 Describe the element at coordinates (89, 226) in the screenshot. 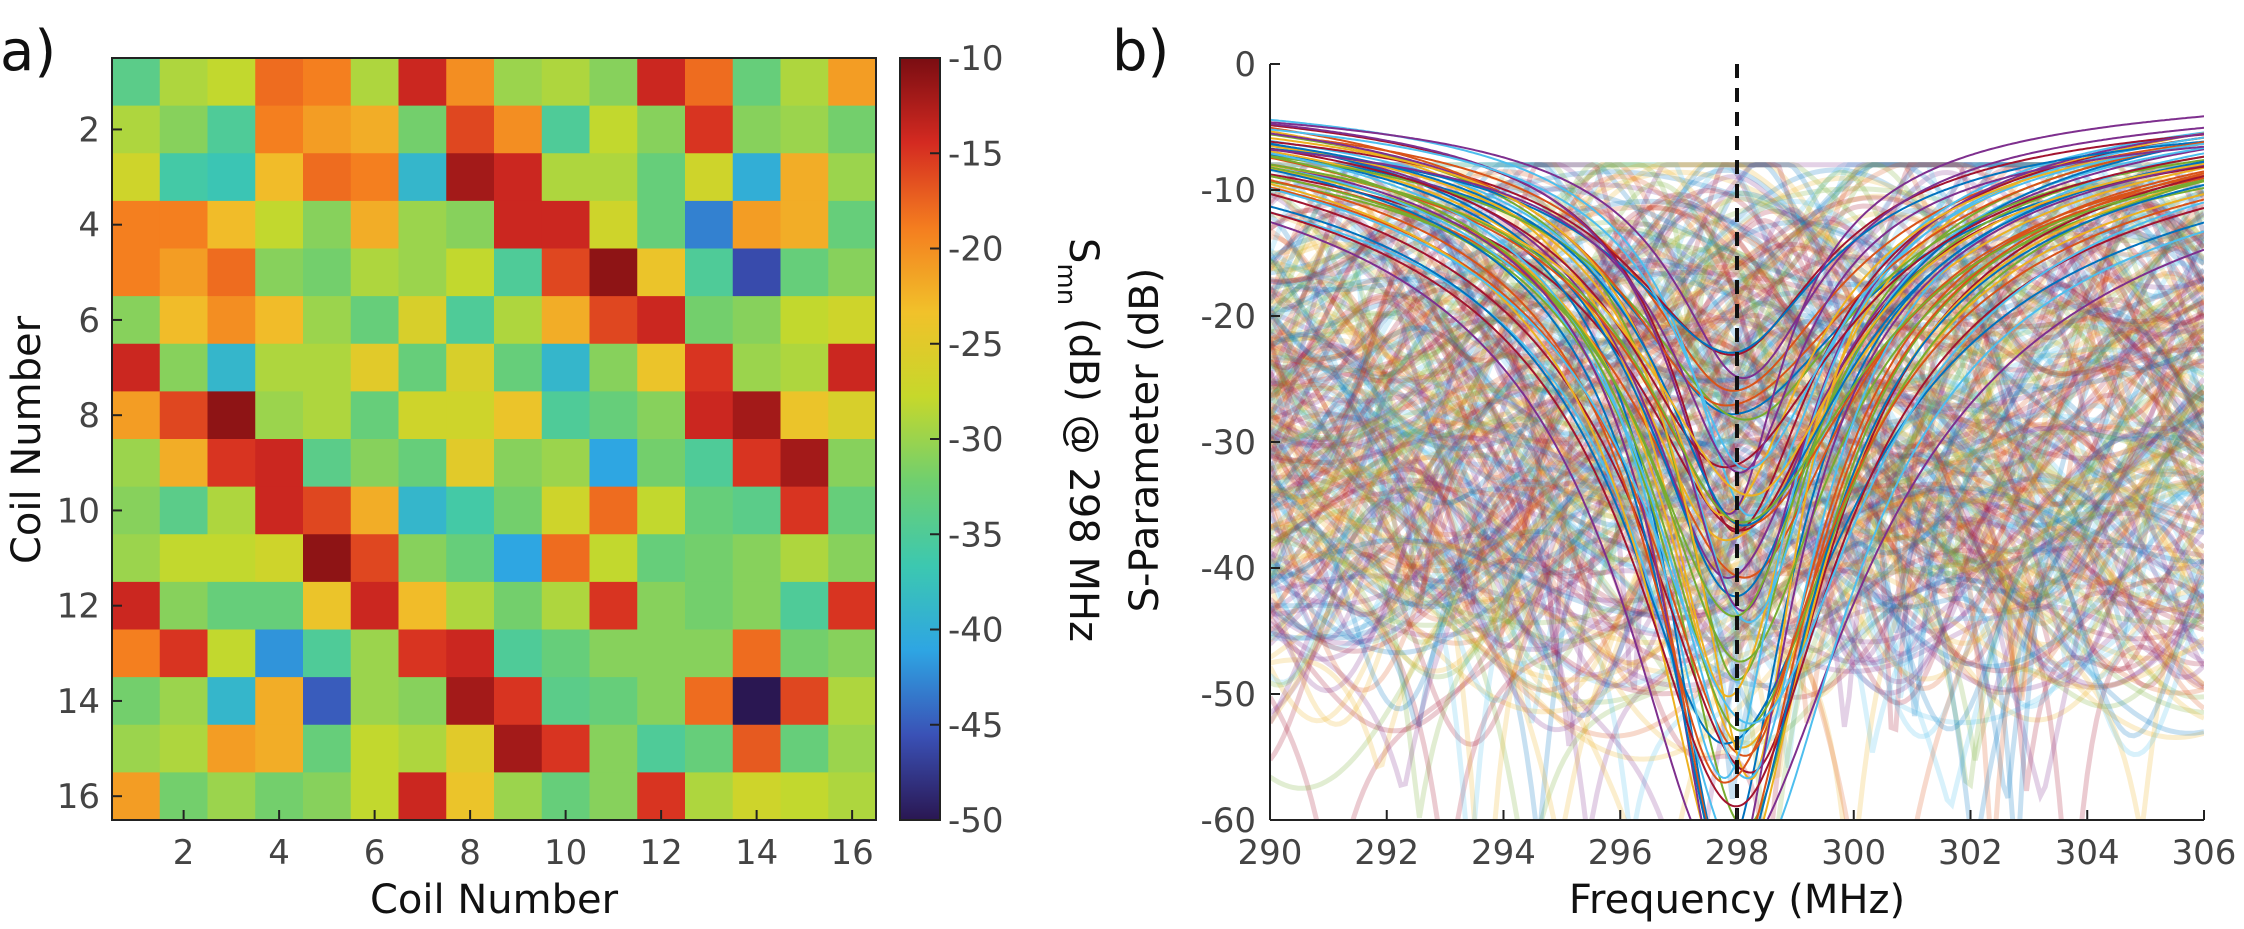

I see `heatmap-y-tick-label: 4` at that location.